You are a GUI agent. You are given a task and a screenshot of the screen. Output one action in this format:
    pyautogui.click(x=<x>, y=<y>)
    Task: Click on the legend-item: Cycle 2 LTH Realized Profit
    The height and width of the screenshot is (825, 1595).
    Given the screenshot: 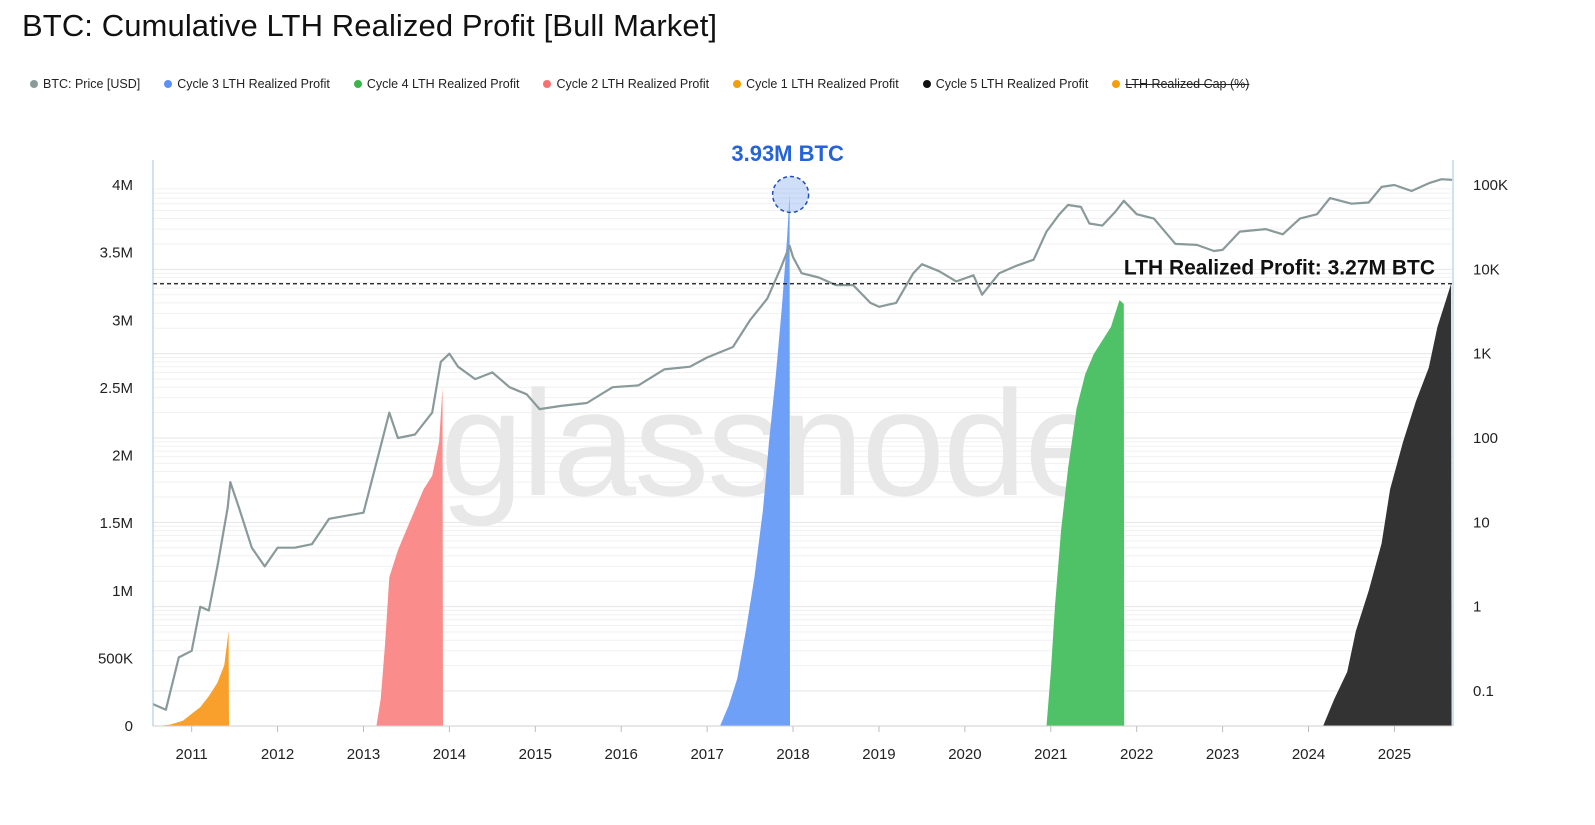 What is the action you would take?
    pyautogui.click(x=626, y=84)
    